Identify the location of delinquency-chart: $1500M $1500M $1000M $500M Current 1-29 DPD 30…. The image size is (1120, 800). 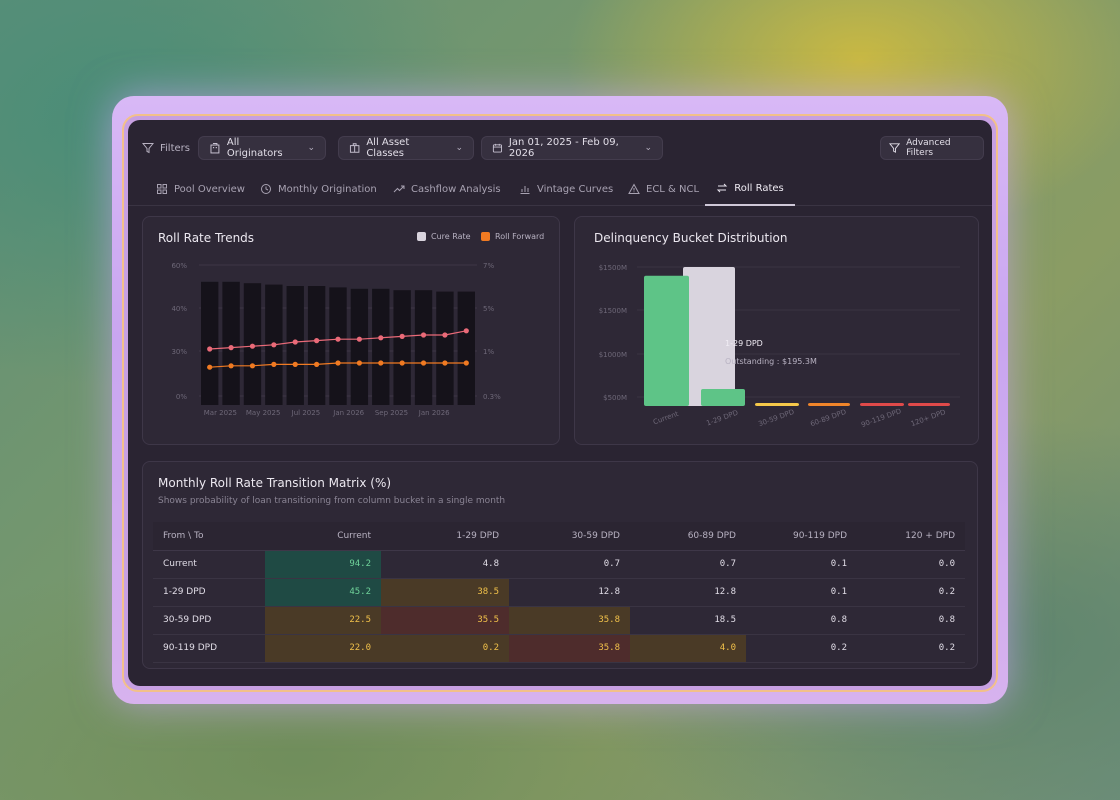
(779, 346).